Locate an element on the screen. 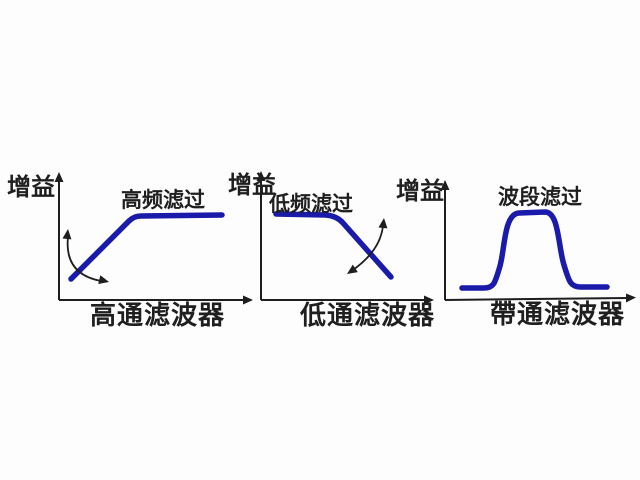  high-pass-y-axis-arrow-icon is located at coordinates (59, 177).